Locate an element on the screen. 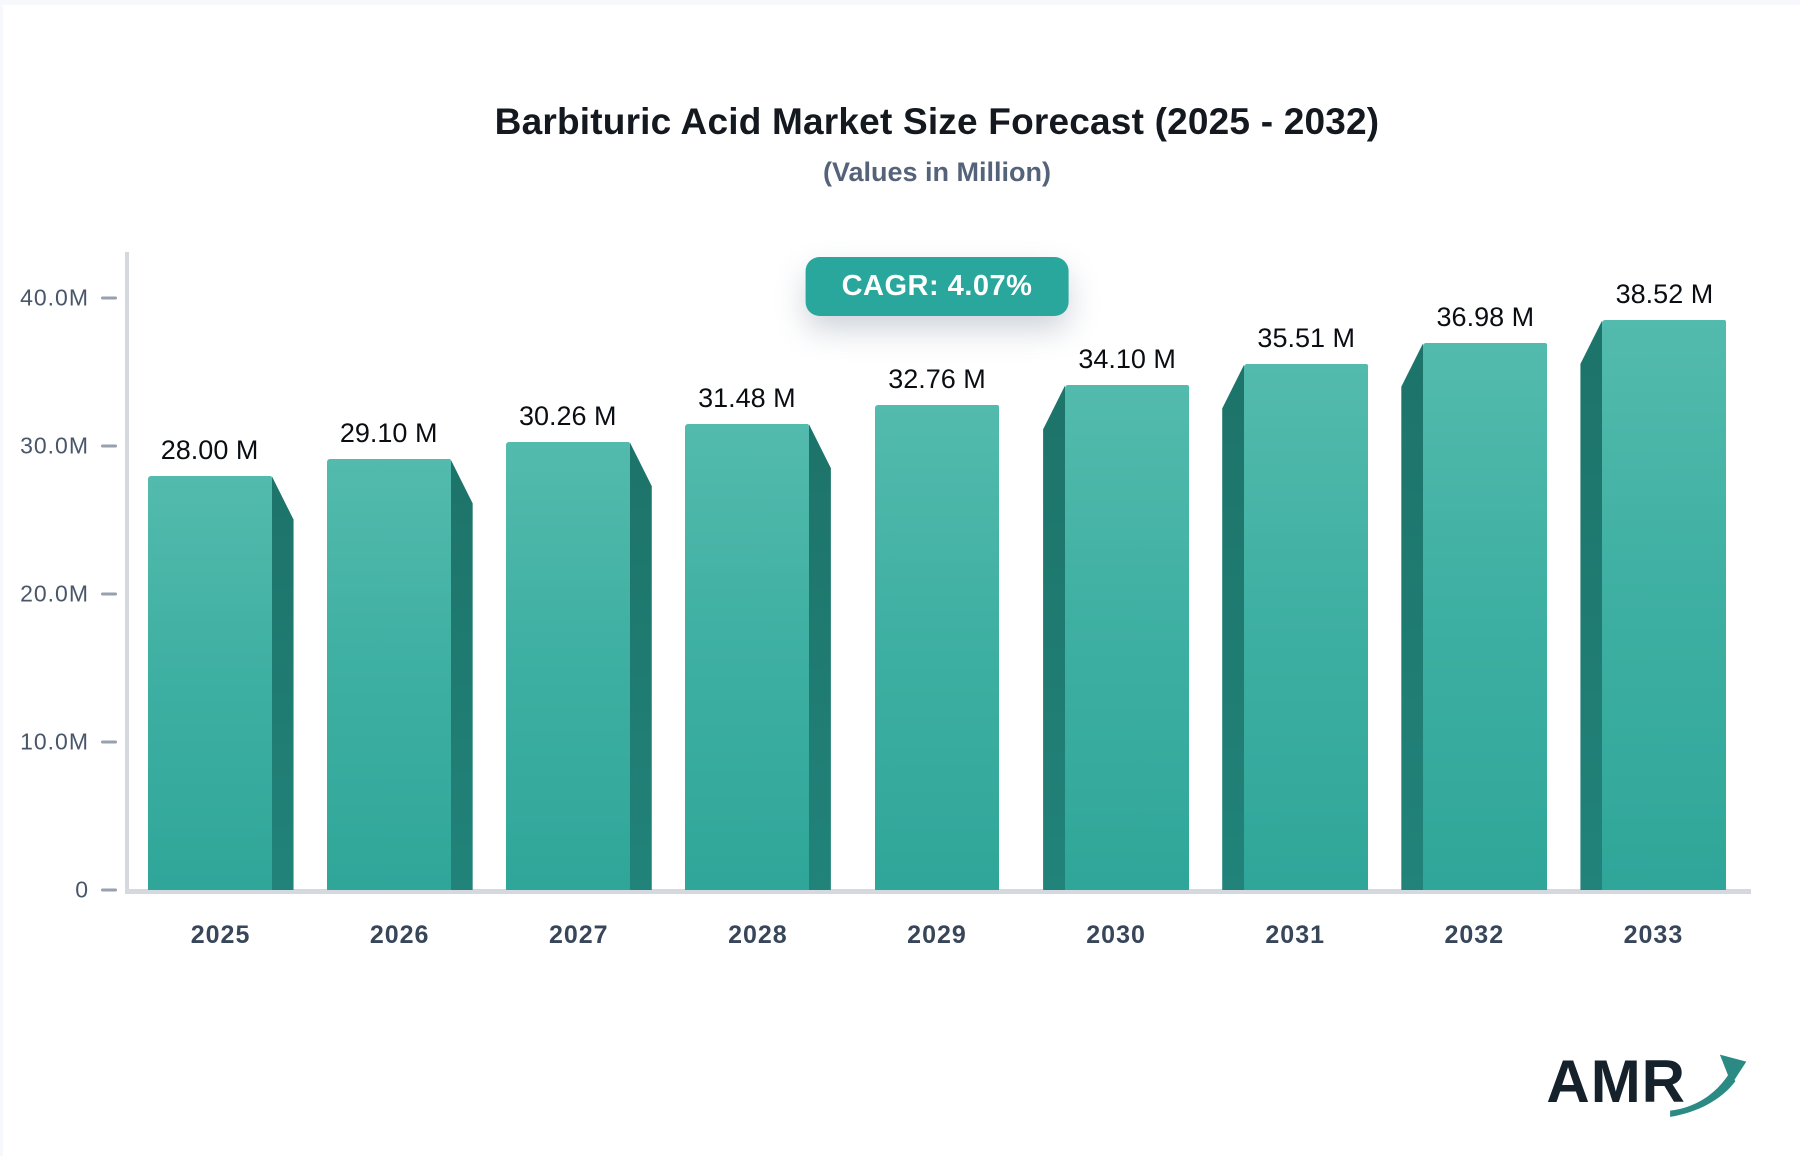 This screenshot has height=1156, width=1800. bar-slot: 34.10 M 2030 is located at coordinates (1116, 623).